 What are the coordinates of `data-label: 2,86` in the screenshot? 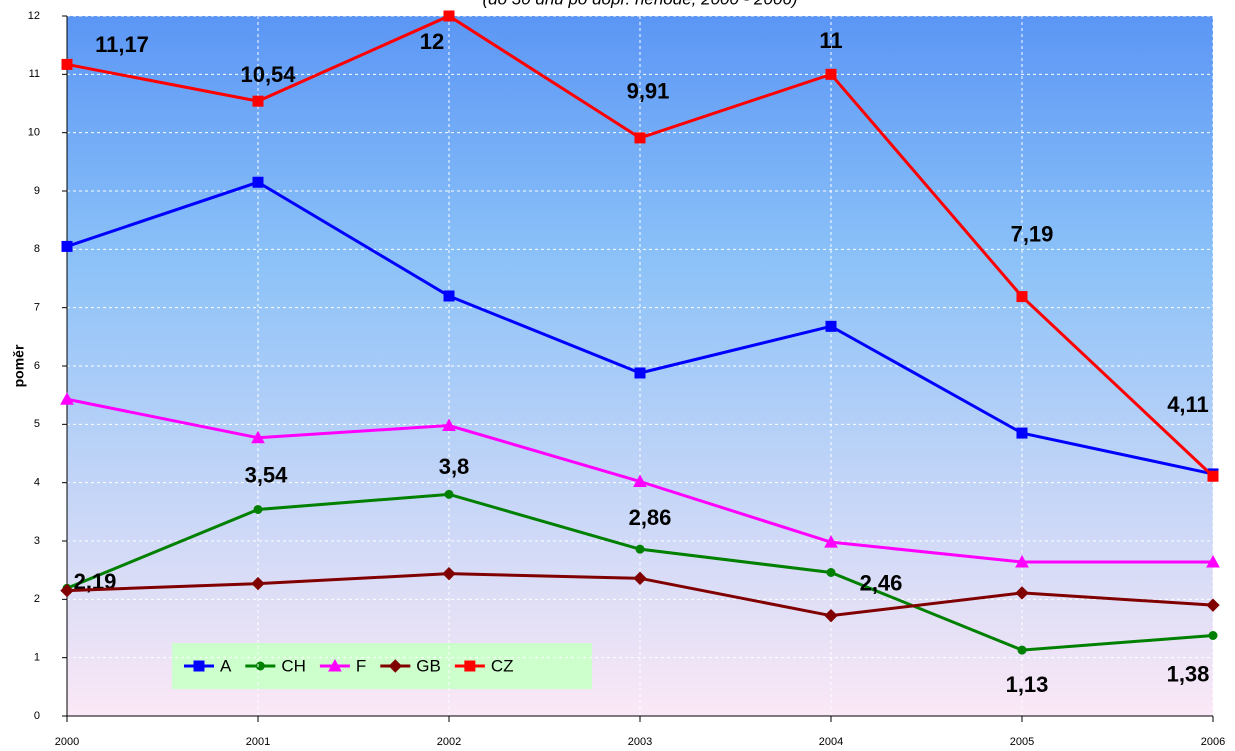 It's located at (650, 517).